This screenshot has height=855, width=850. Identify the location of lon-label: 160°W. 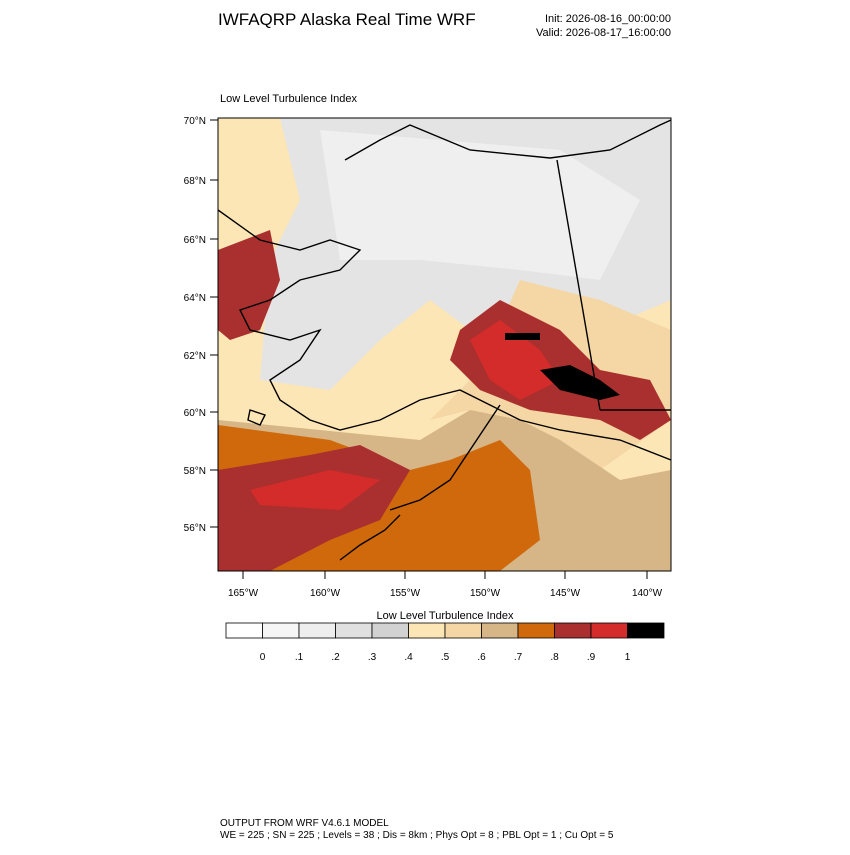
(325, 593).